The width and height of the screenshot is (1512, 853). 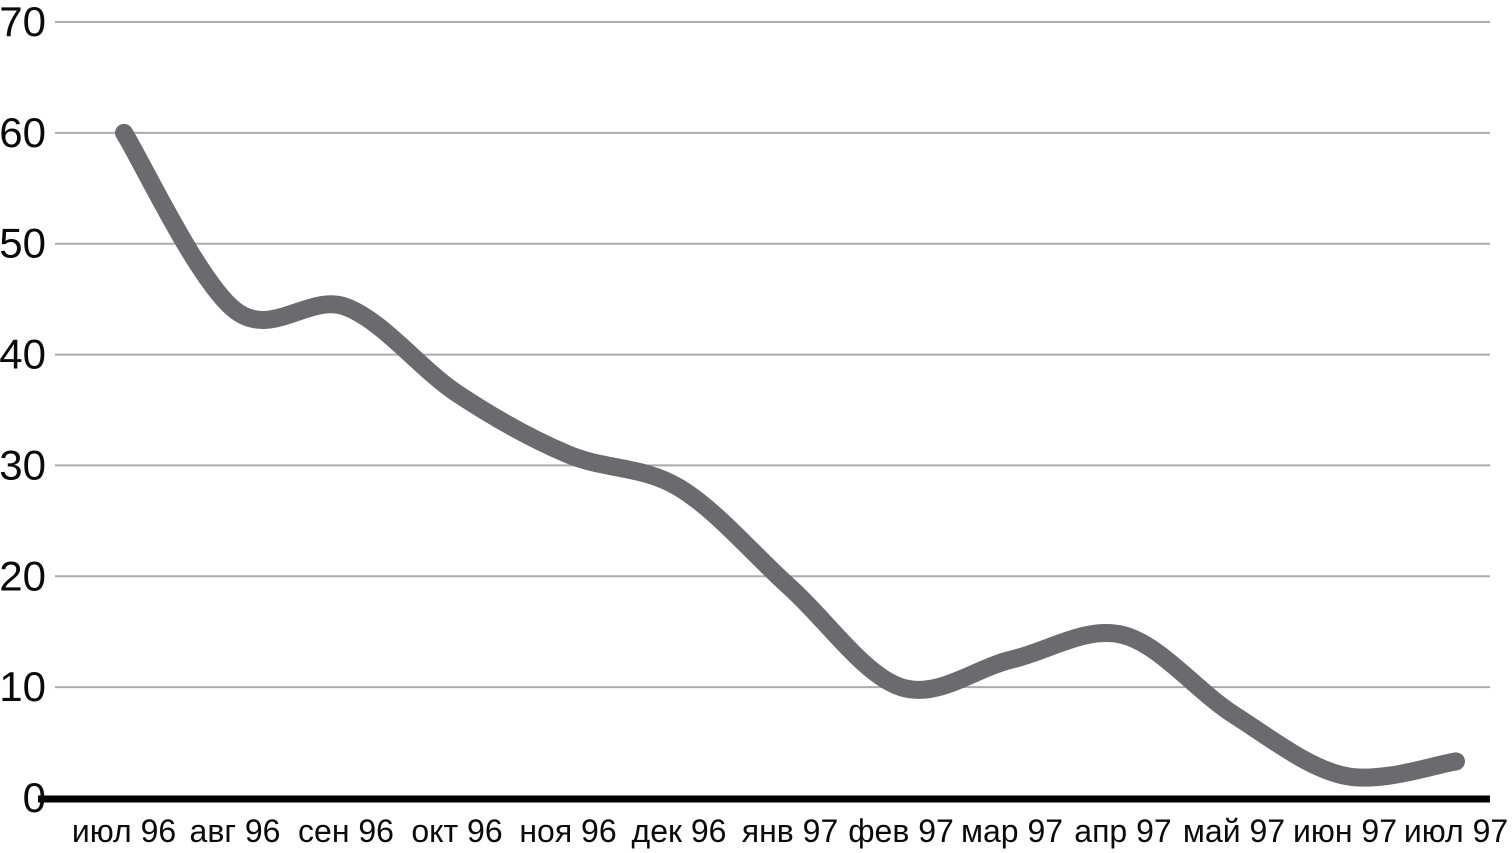 What do you see at coordinates (1234, 831) in the screenshot?
I see `x-axis-label: май 97` at bounding box center [1234, 831].